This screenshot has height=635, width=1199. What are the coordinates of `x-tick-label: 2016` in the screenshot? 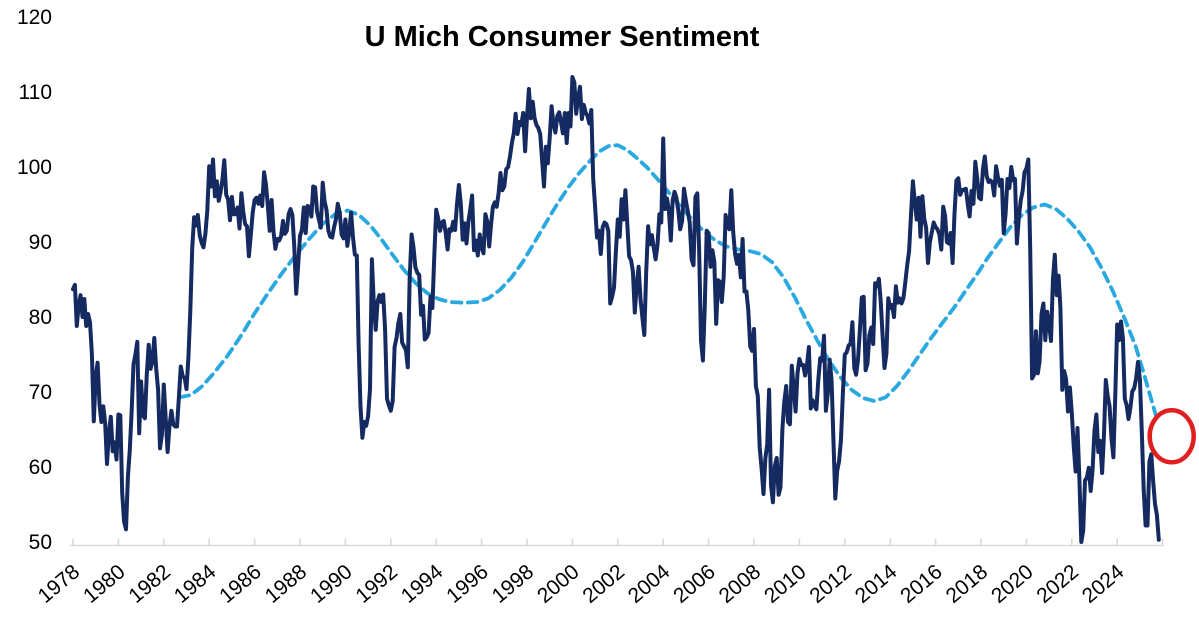 It's located at (921, 584).